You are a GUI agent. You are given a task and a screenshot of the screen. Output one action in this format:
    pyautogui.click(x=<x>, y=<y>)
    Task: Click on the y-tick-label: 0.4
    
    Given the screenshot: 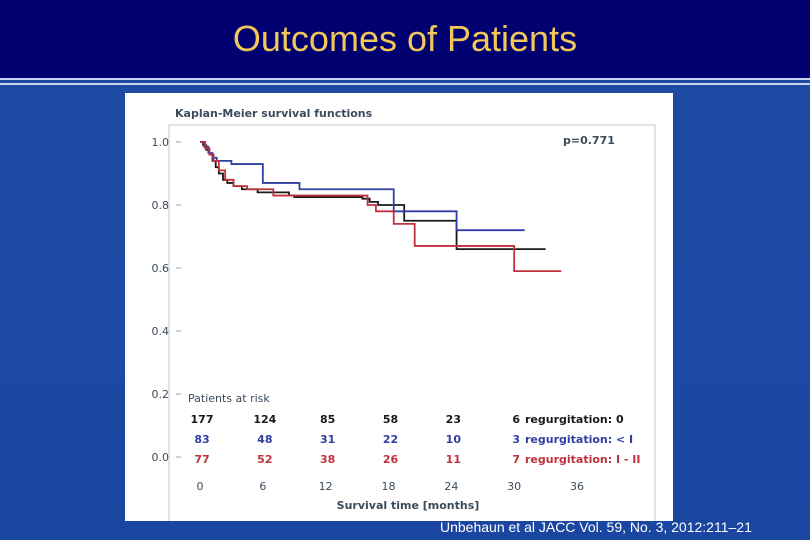 What is the action you would take?
    pyautogui.click(x=161, y=331)
    